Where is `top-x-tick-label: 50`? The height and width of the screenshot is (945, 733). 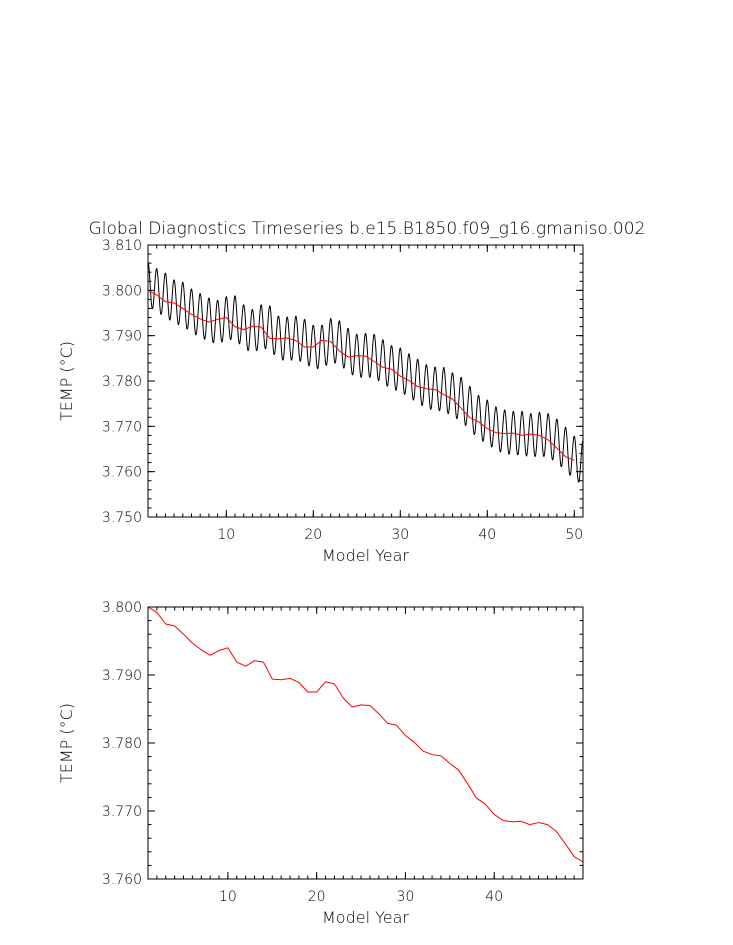 top-x-tick-label: 50 is located at coordinates (574, 535).